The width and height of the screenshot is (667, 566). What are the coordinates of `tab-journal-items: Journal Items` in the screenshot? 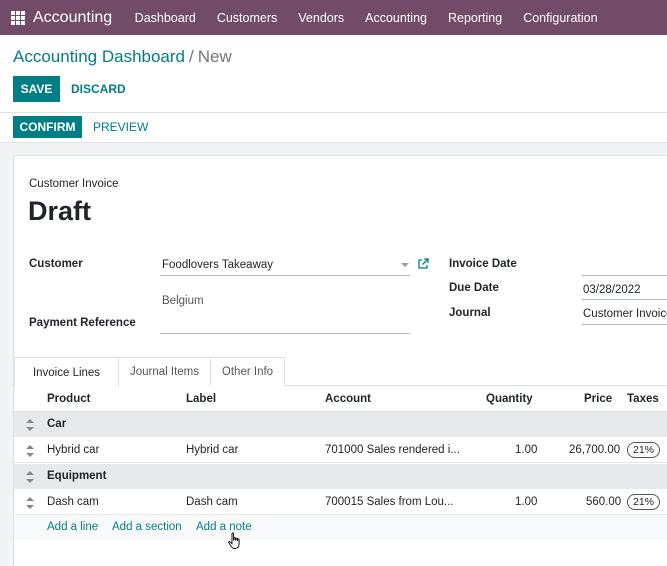 It's located at (165, 371).